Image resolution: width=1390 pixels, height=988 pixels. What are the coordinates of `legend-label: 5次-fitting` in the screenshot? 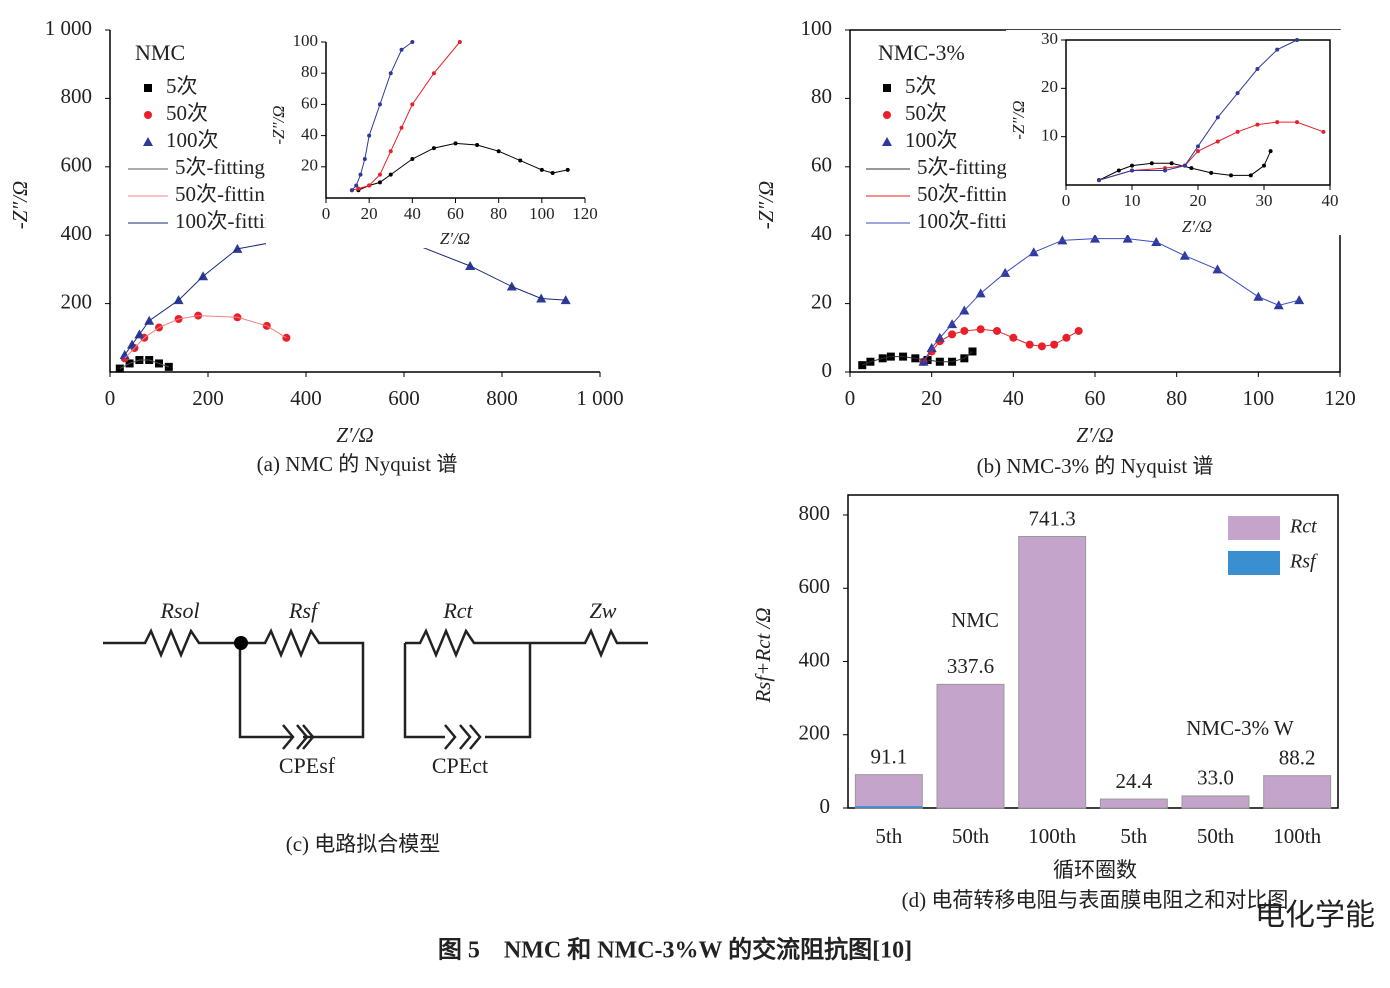 It's located at (220, 167).